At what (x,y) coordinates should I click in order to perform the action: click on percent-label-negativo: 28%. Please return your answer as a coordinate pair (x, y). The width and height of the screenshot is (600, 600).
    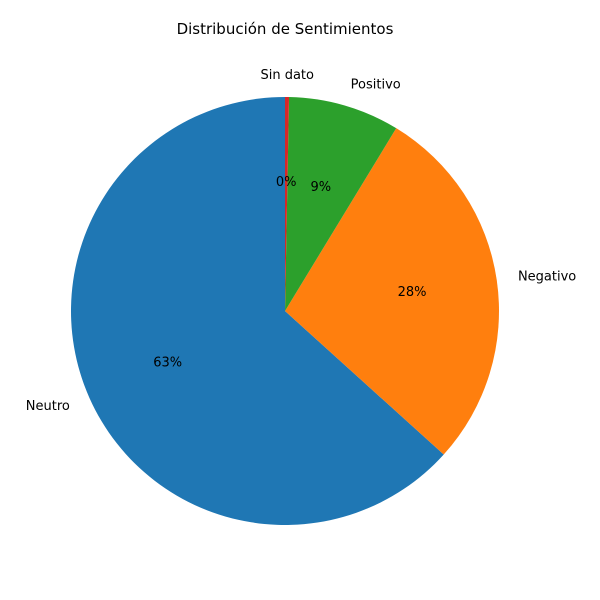
    Looking at the image, I should click on (412, 292).